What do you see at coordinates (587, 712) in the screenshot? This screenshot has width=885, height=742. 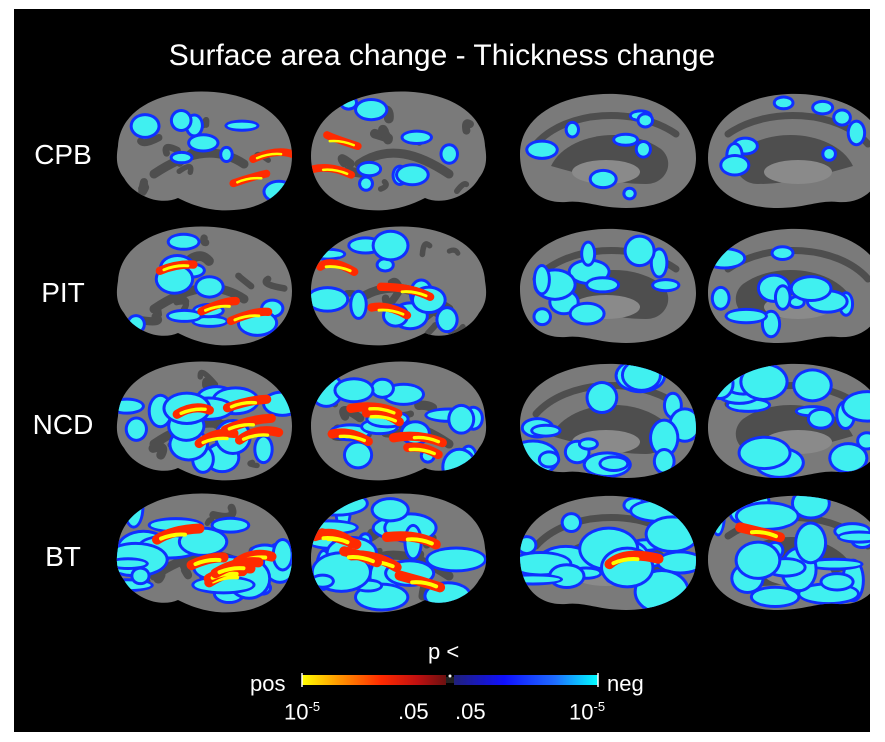 I see `colorbar-tick-4: 10-5` at bounding box center [587, 712].